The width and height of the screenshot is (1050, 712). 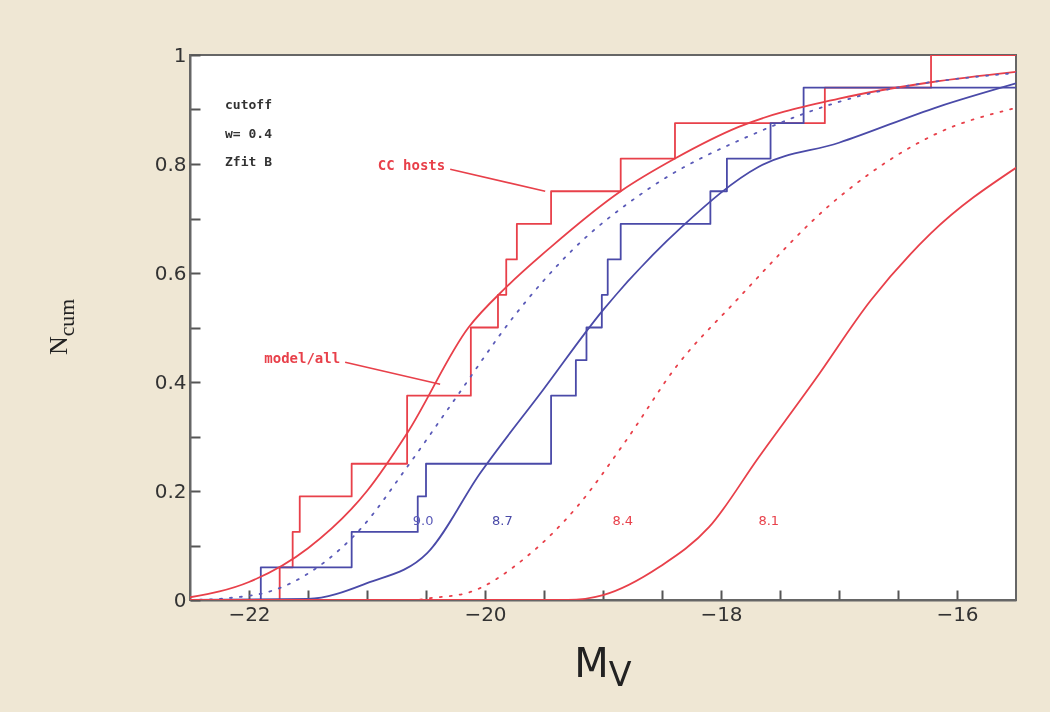 I want to click on y-tick-label: 0.4, so click(x=170, y=381).